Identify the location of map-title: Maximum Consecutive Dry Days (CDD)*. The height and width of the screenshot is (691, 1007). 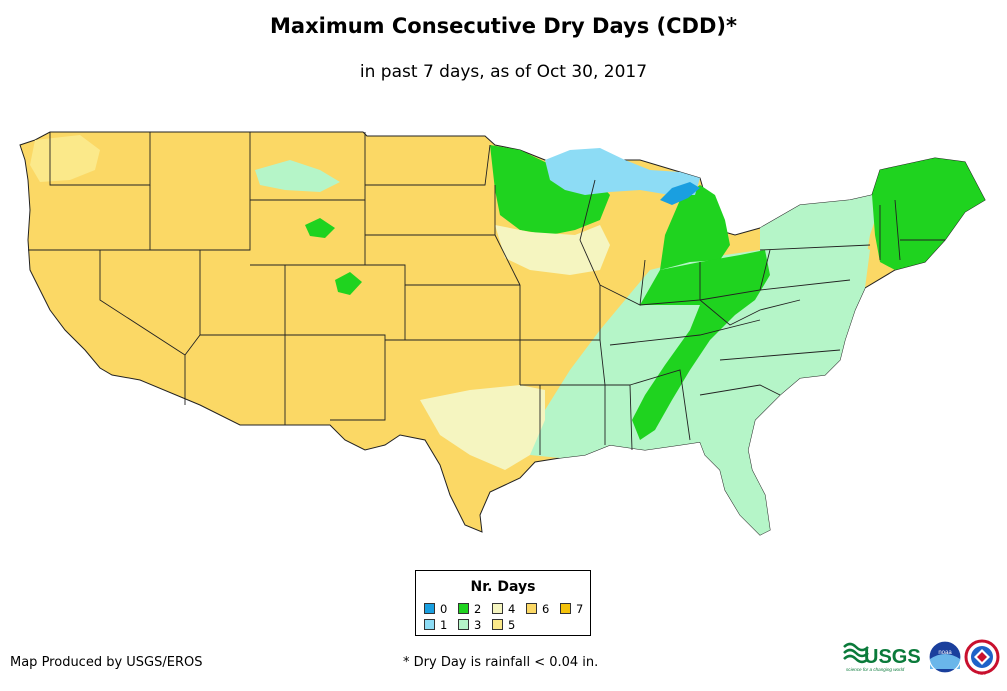
(503, 26).